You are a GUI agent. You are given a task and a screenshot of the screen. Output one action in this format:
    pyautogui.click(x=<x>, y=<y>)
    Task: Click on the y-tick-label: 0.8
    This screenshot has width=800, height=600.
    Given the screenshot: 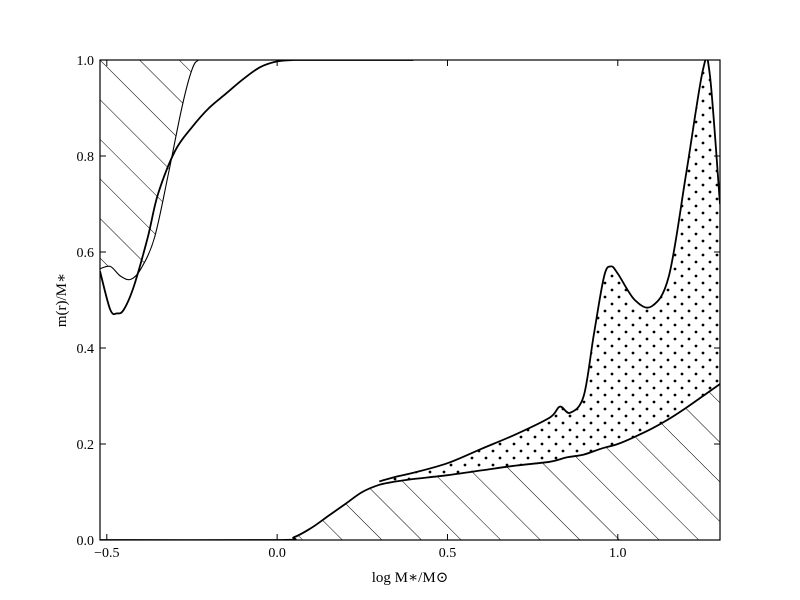 What is the action you would take?
    pyautogui.click(x=86, y=157)
    